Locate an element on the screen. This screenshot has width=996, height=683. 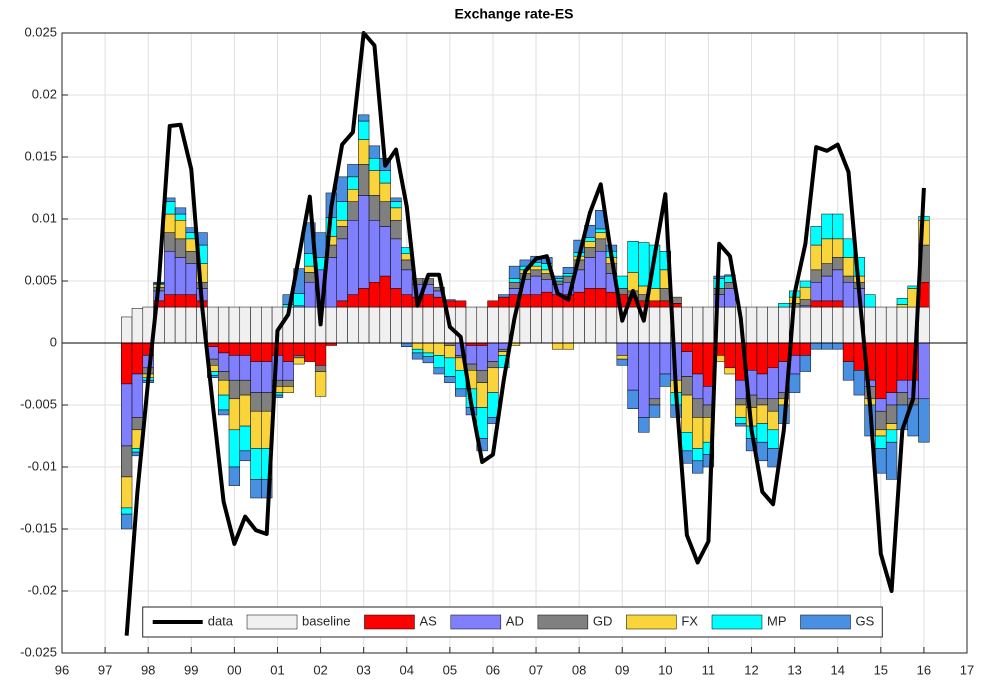
legend-label: AS is located at coordinates (428, 620).